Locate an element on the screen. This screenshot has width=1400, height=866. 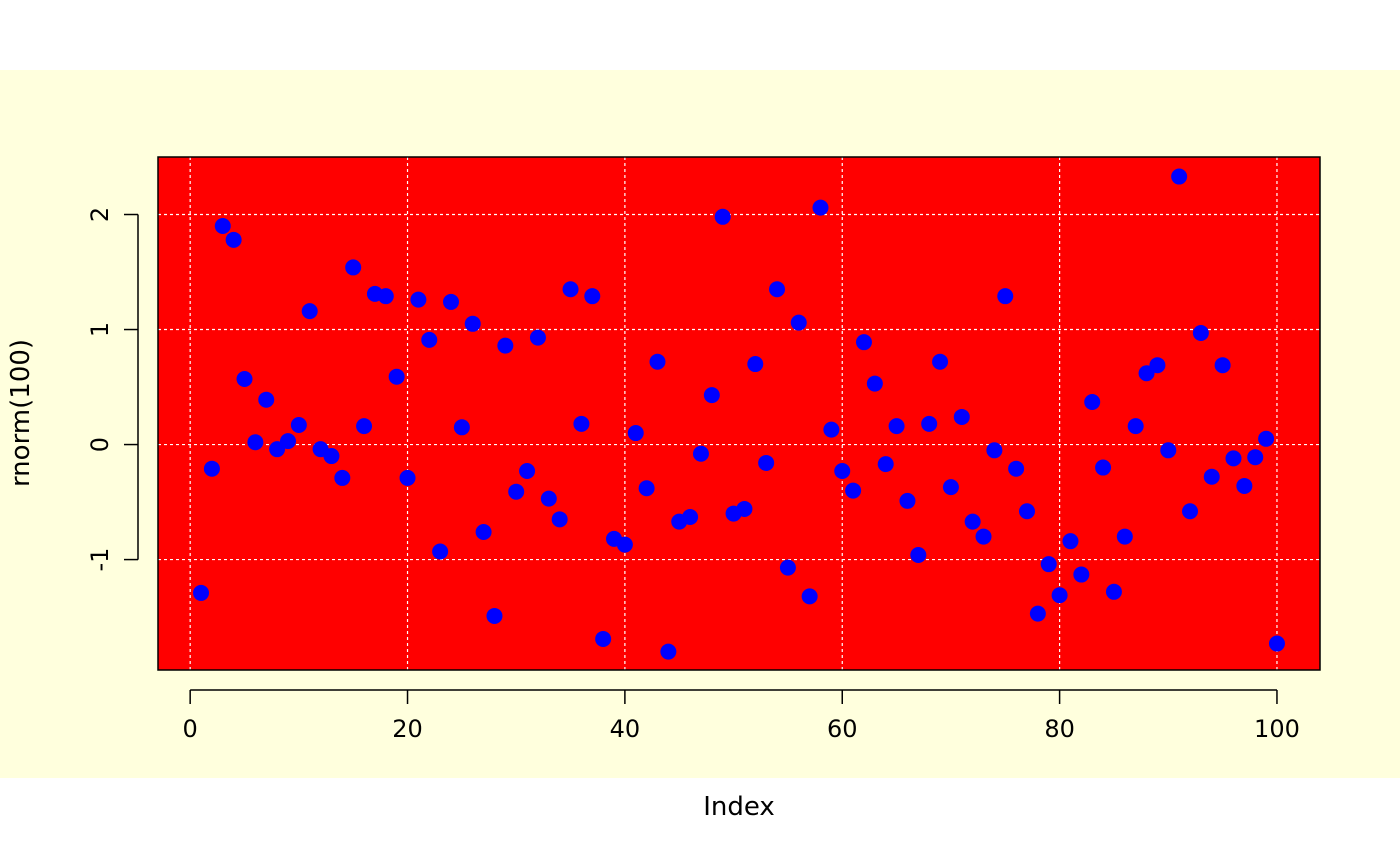
y-axis: -1 0 1 2 is located at coordinates (112, 389).